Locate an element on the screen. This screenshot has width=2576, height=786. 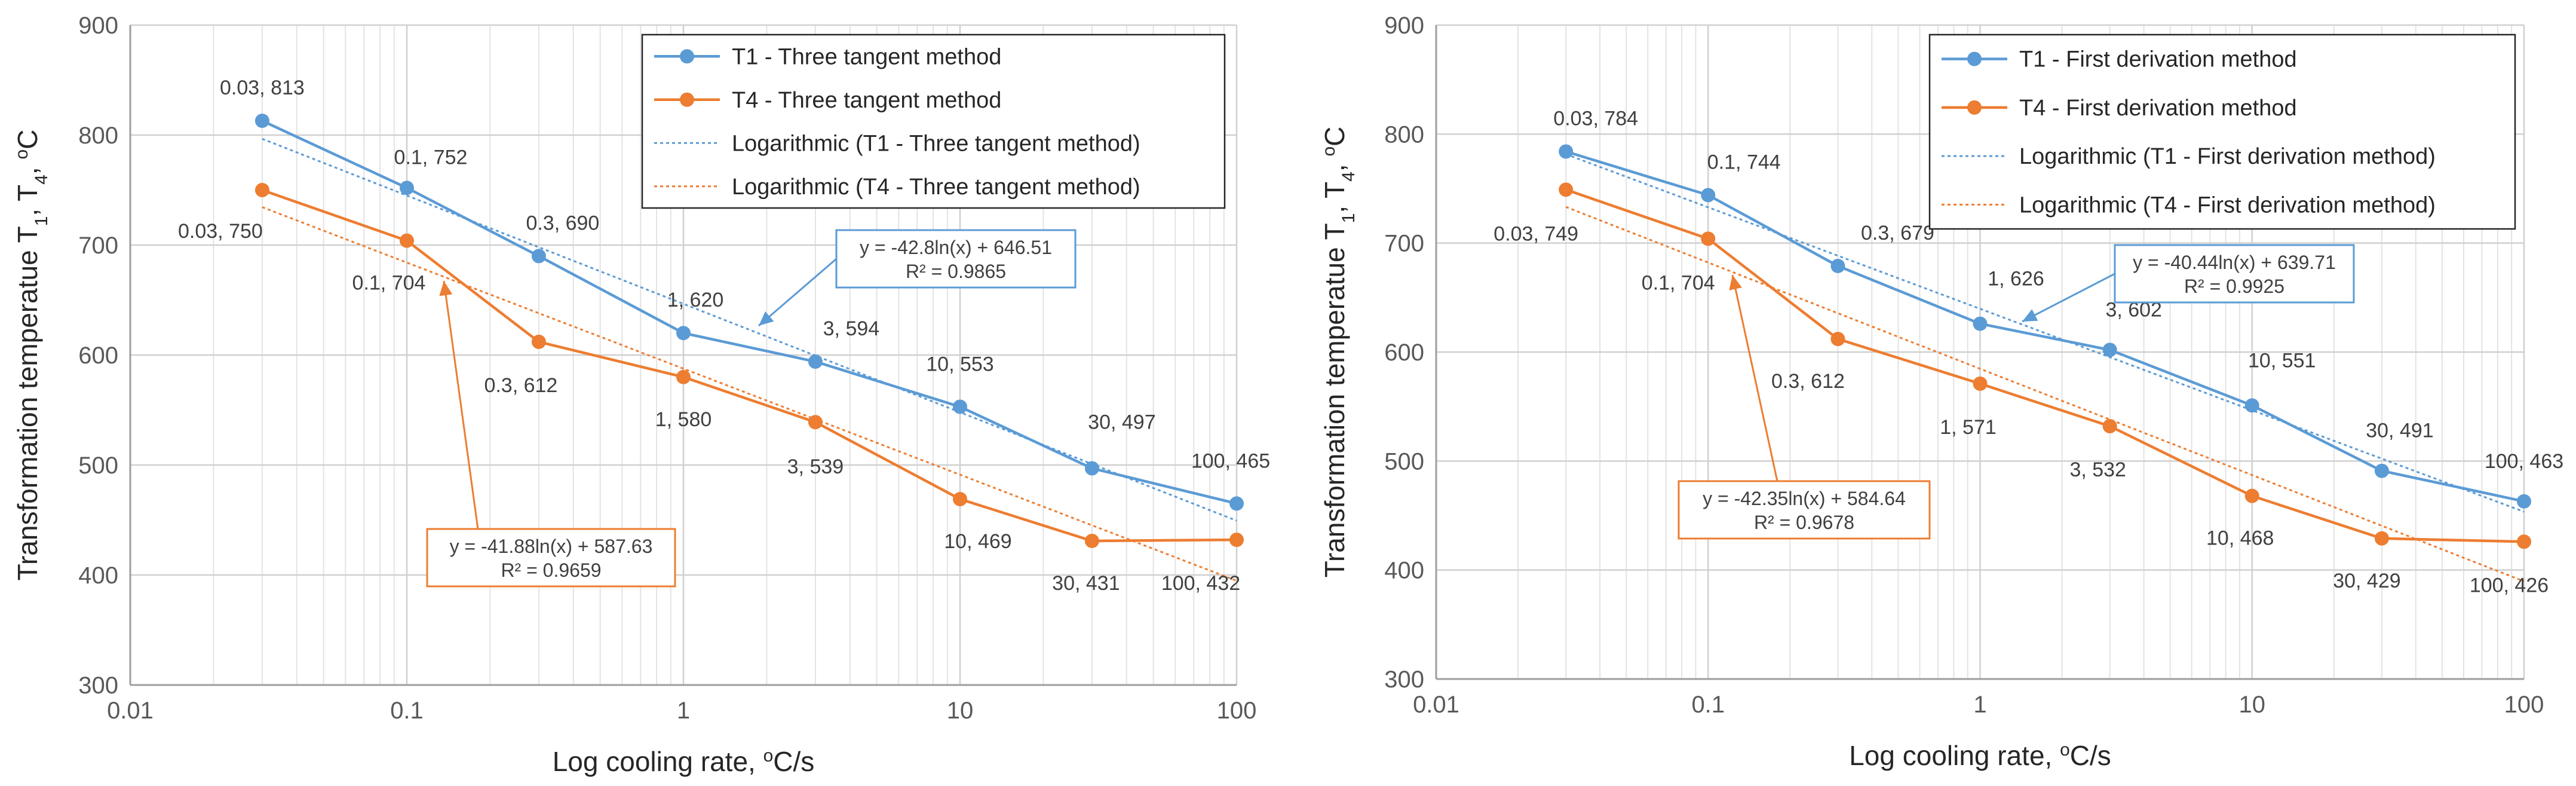
data-label: 10, 468 is located at coordinates (2240, 538).